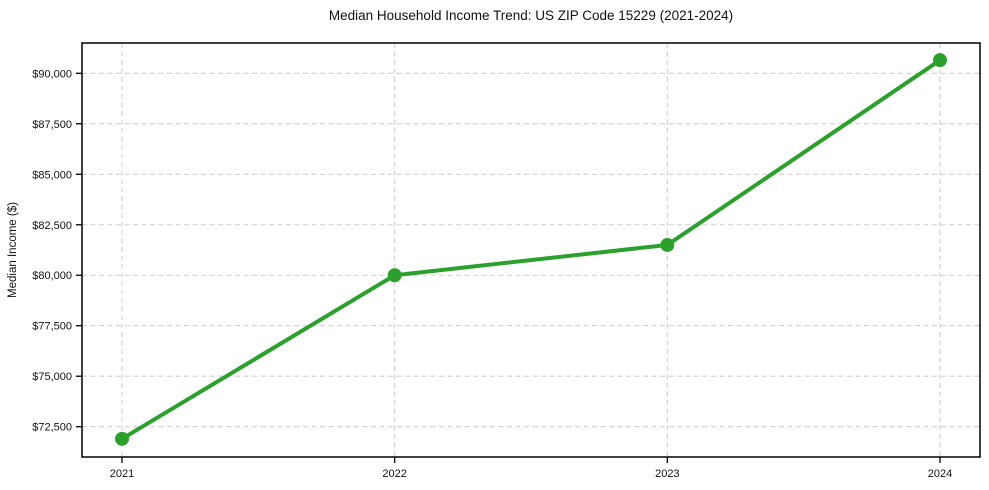 This screenshot has height=490, width=989. I want to click on x-tick-label: 2022, so click(394, 474).